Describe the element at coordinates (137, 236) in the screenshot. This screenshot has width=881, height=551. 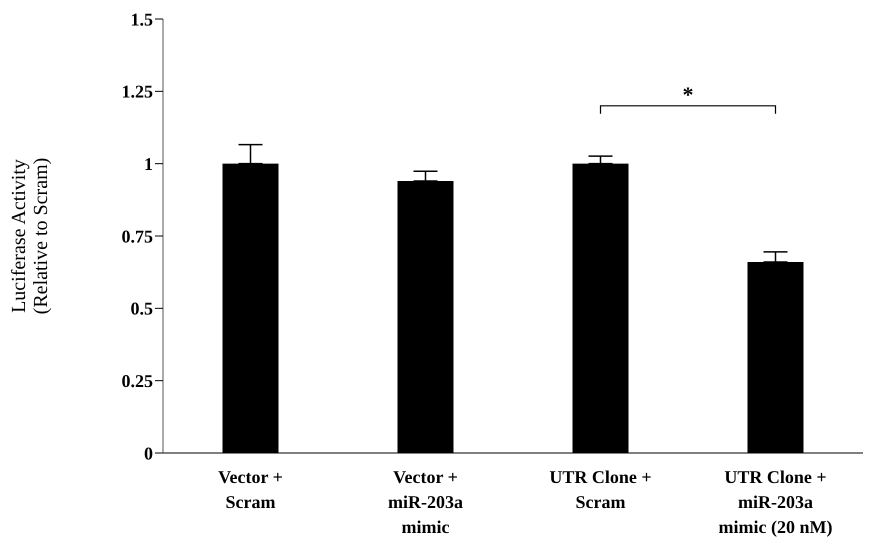
I see `y-tick-label: 0.75` at that location.